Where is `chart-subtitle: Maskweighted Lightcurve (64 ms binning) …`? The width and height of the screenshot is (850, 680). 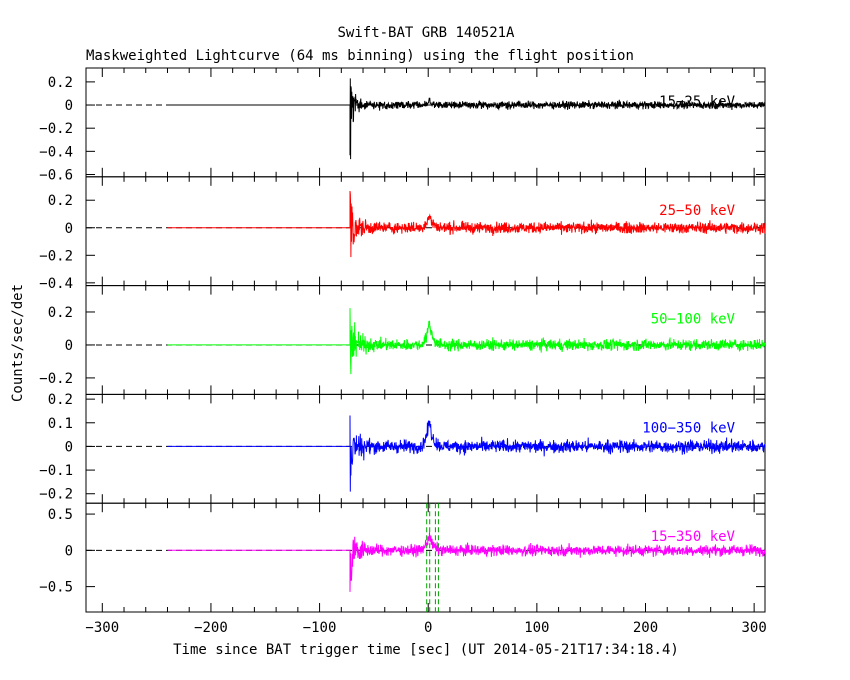
chart-subtitle: Maskweighted Lightcurve (64 ms binning) … is located at coordinates (360, 56).